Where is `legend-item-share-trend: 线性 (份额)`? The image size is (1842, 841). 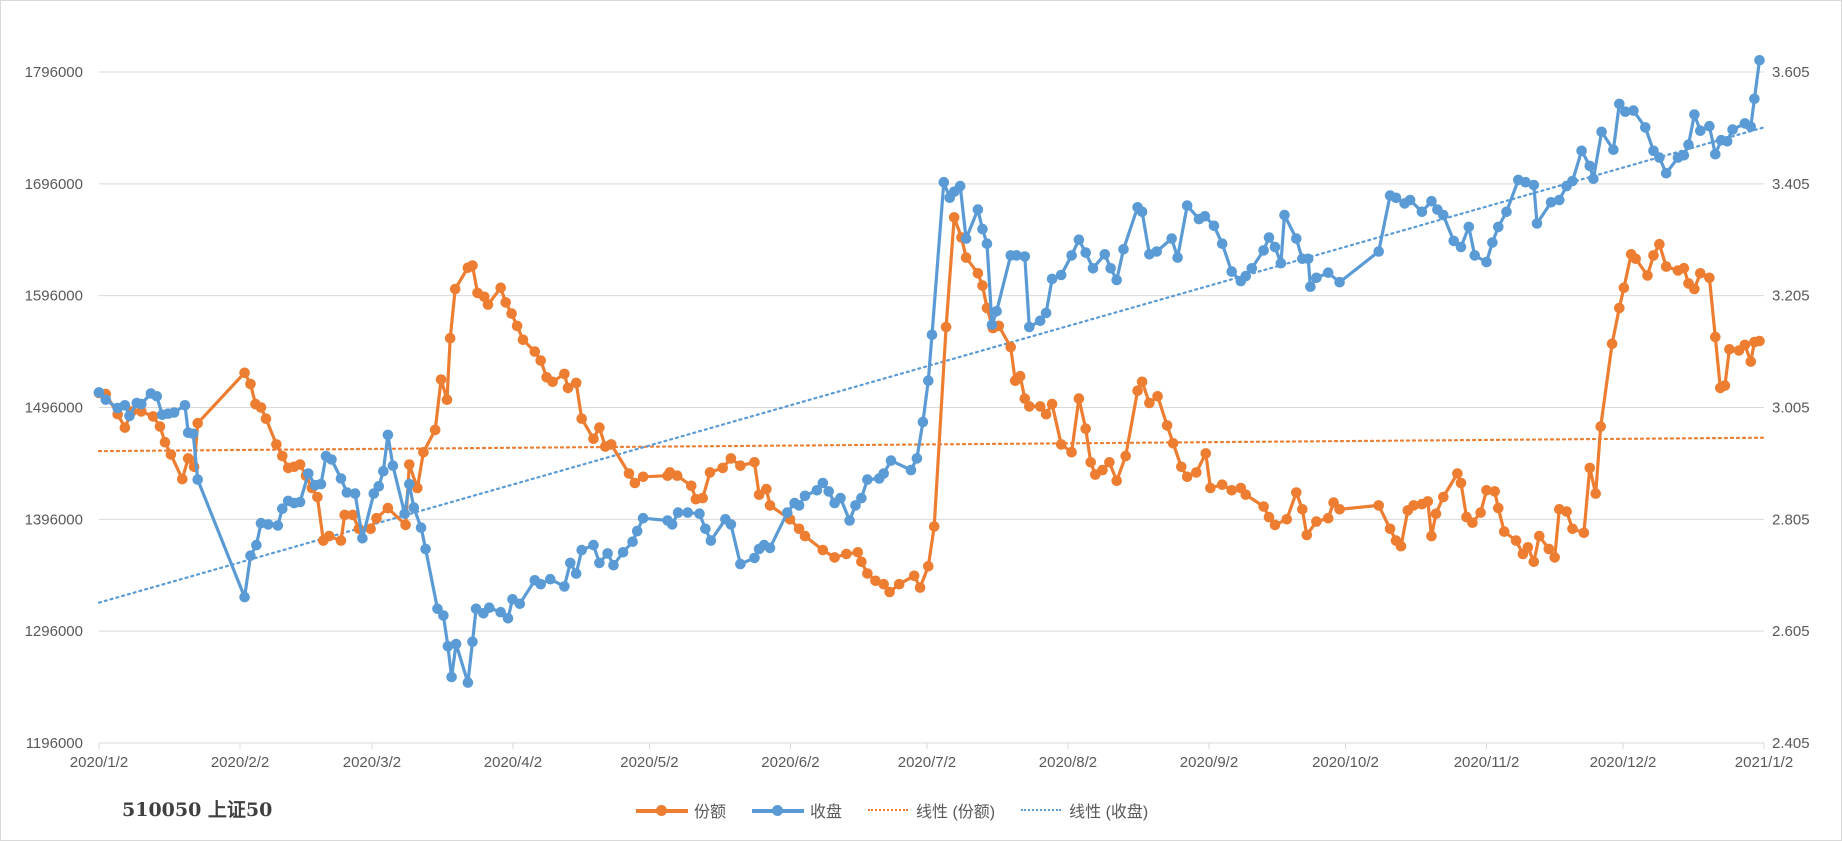 legend-item-share-trend: 线性 (份额) is located at coordinates (931, 810).